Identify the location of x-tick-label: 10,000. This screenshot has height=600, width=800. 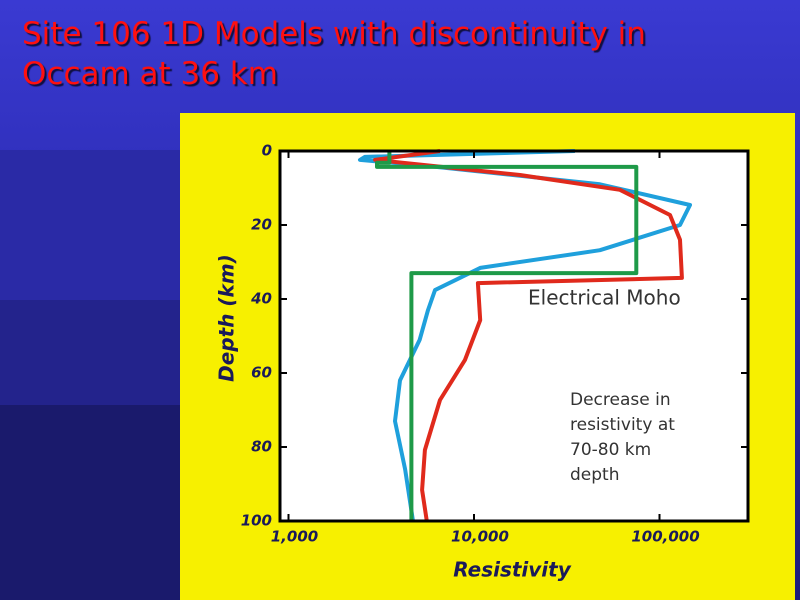
(480, 537).